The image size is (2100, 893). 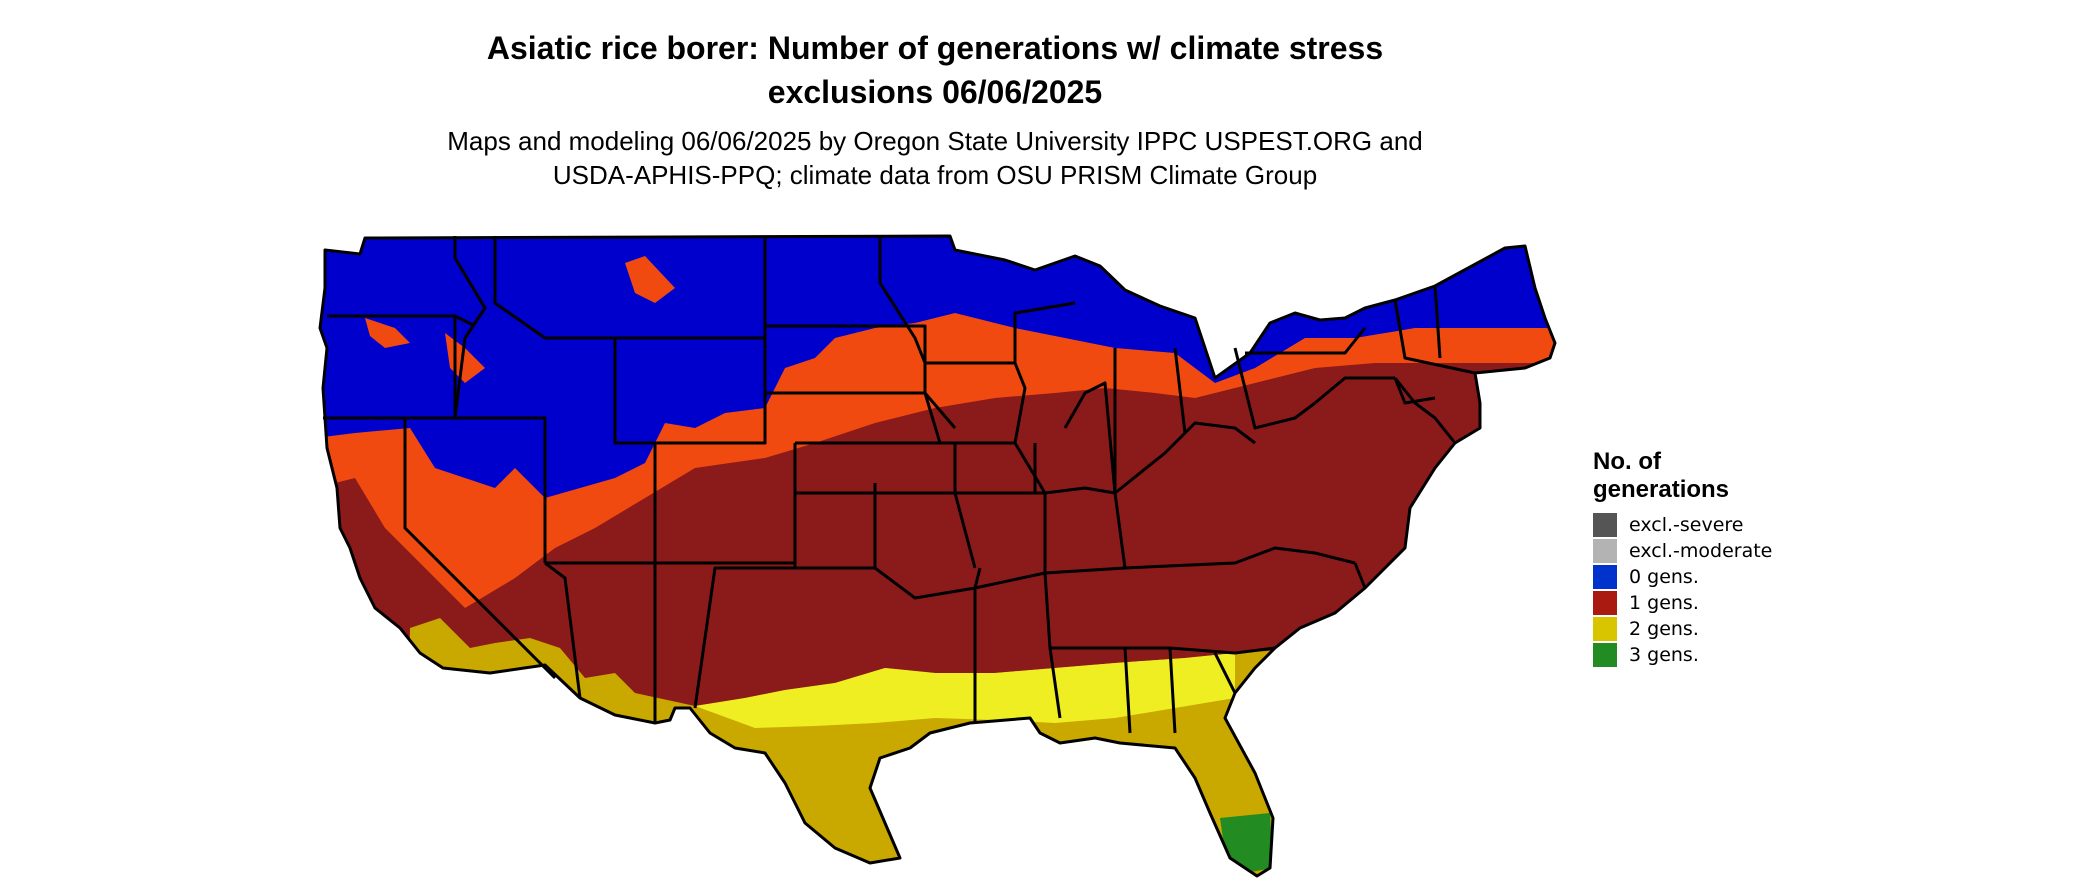 I want to click on legend-item-0-gens: 0 gens., so click(x=1682, y=577).